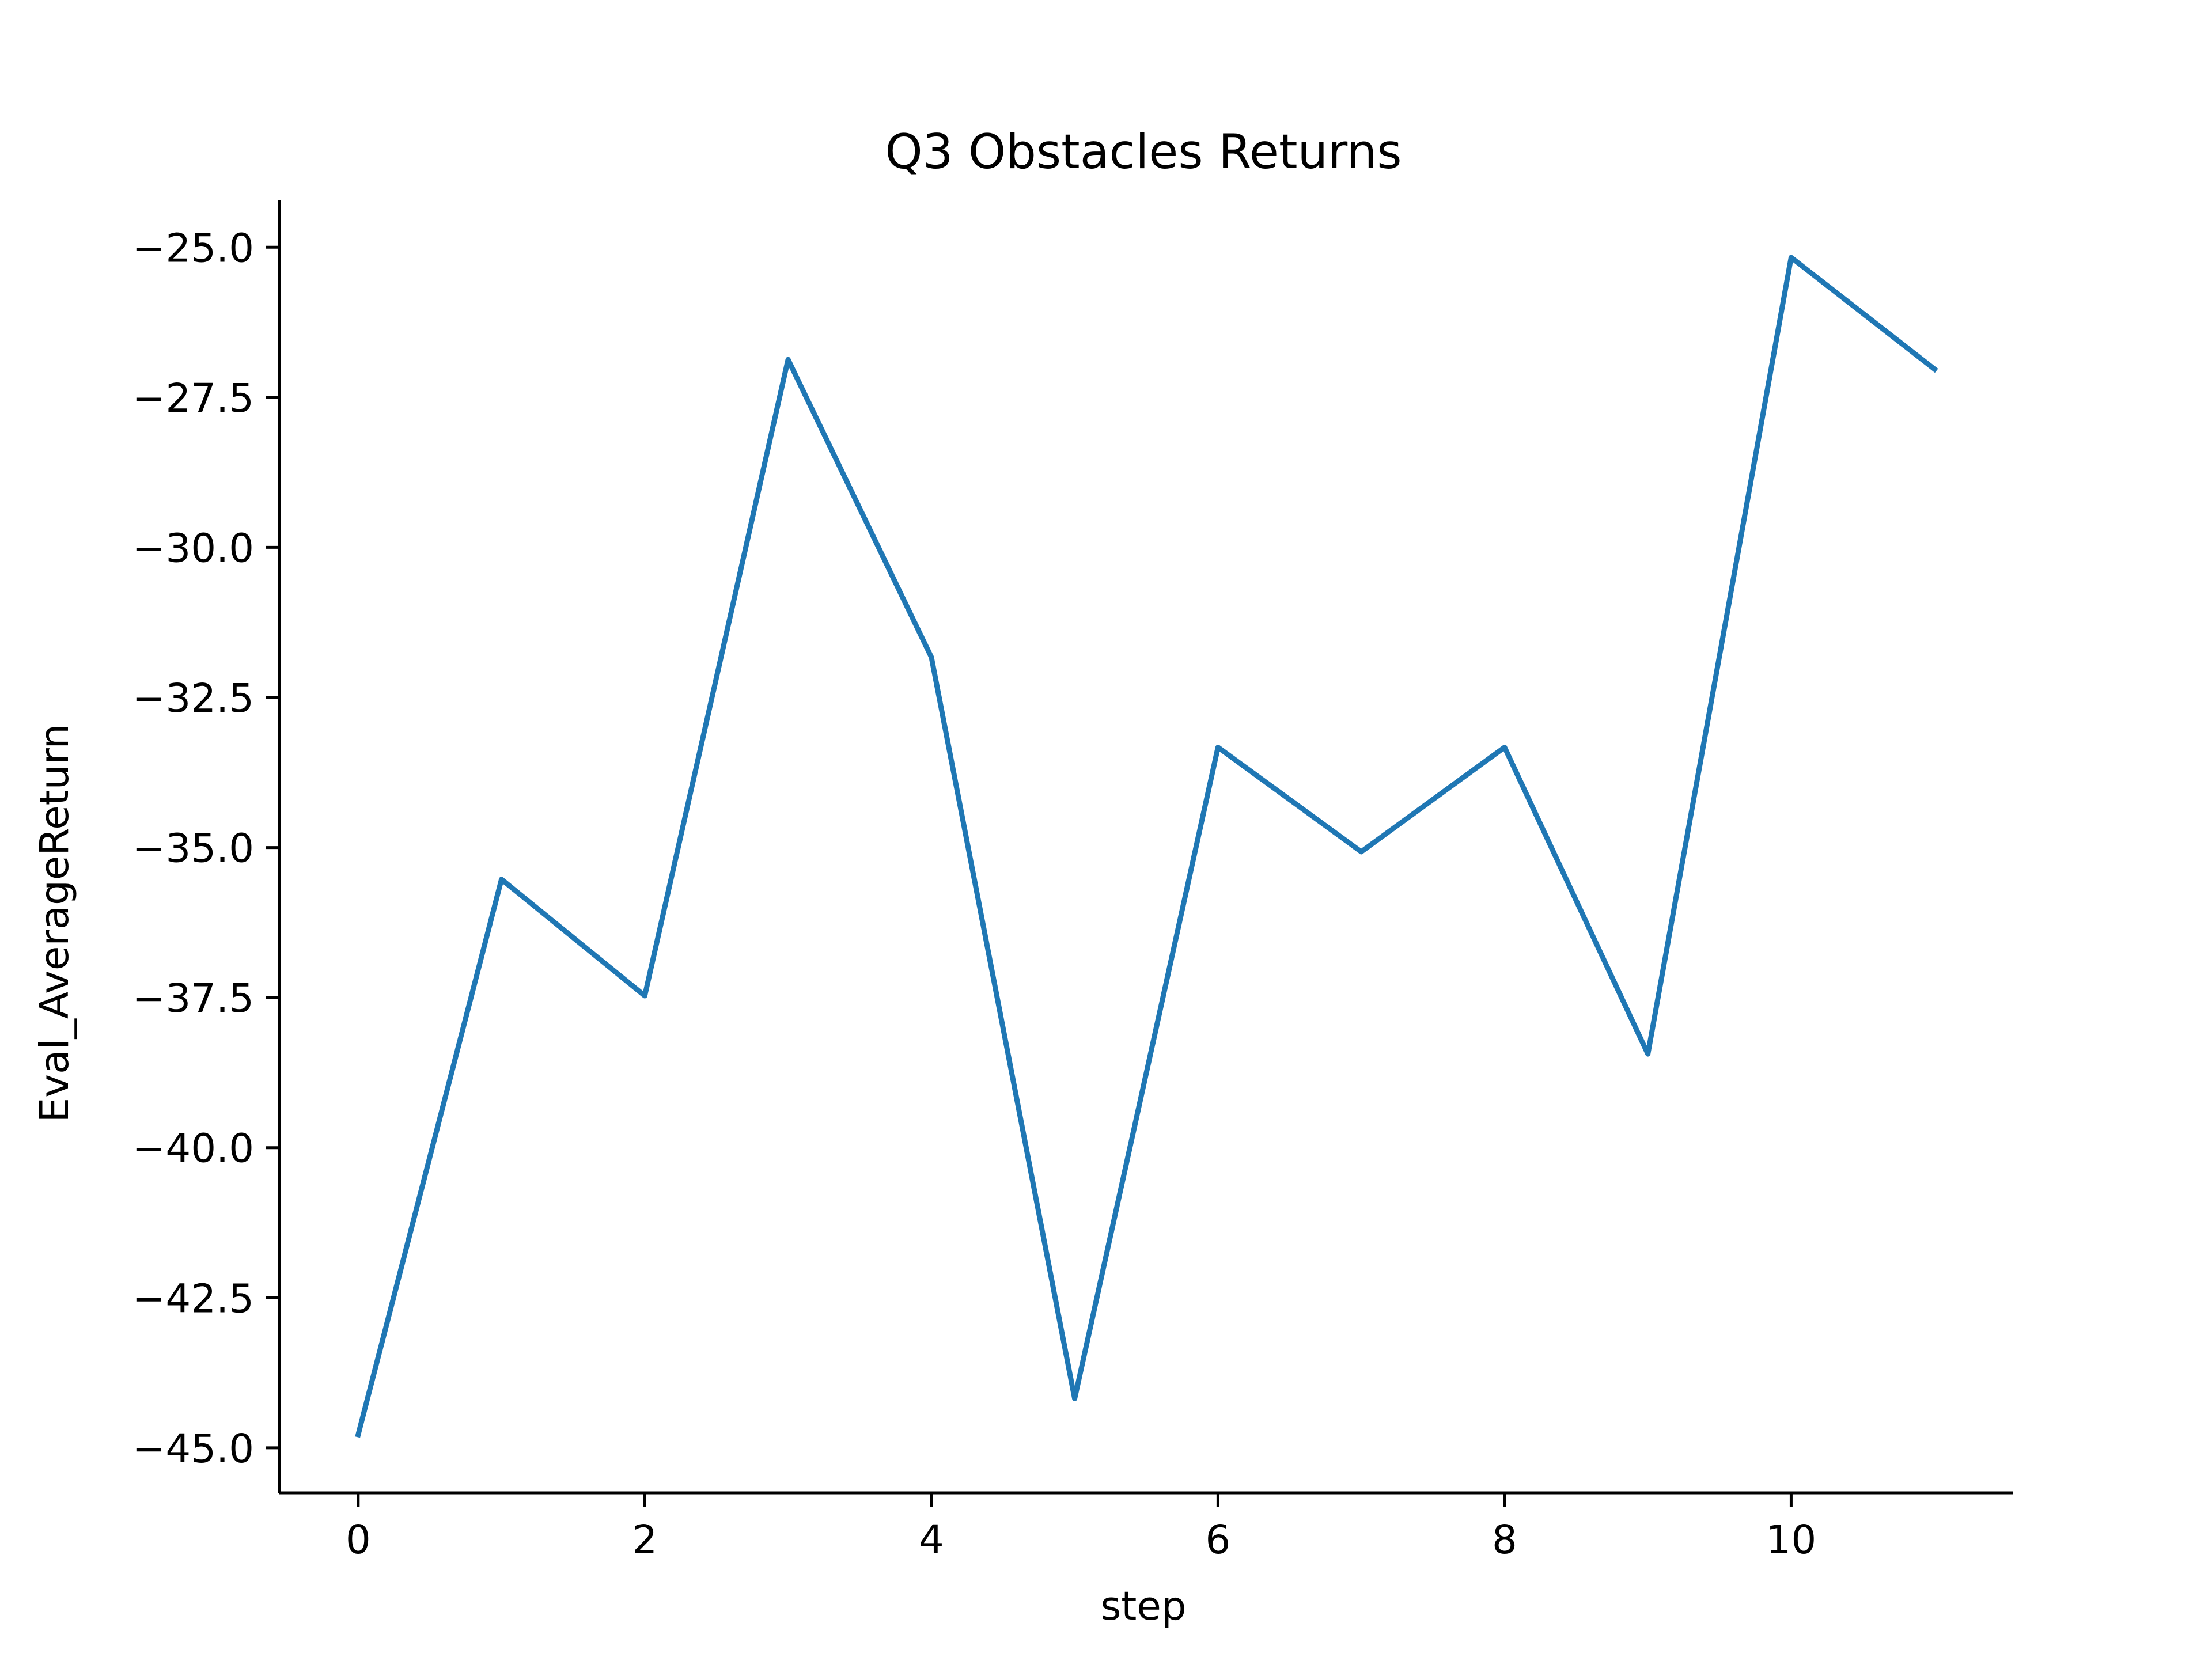 This screenshot has height=1661, width=2212. What do you see at coordinates (55, 923) in the screenshot?
I see `y-axis-label: Eval_AverageReturn` at bounding box center [55, 923].